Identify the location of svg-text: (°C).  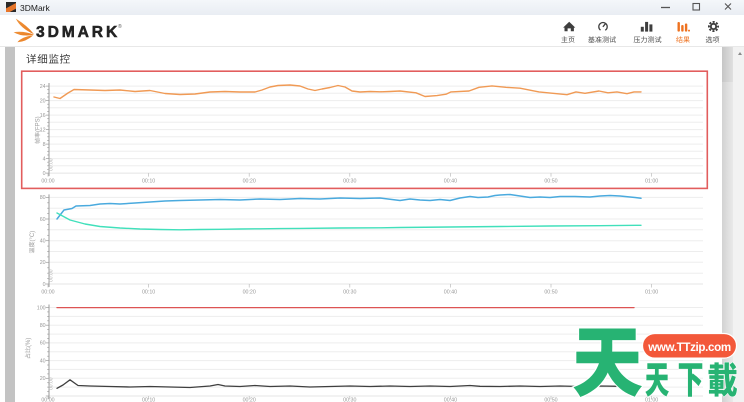
(33, 236).